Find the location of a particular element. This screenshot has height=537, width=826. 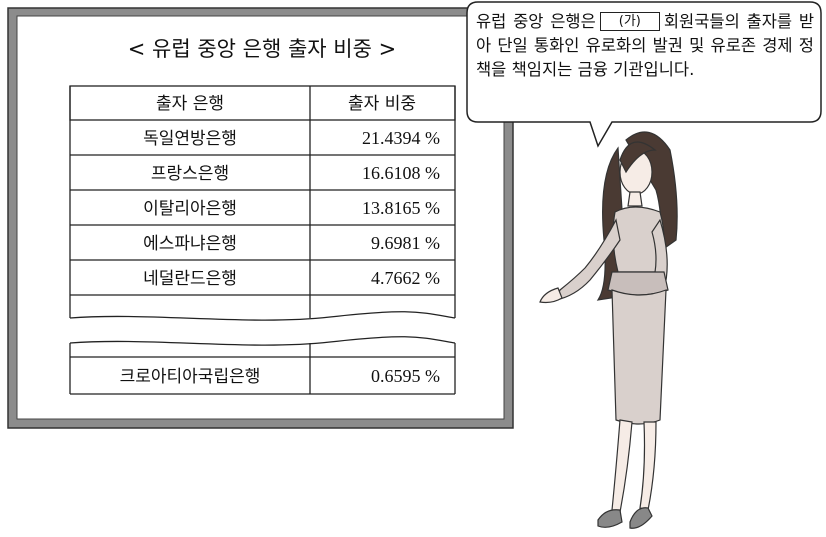

bank-cell: 독일연방은행 is located at coordinates (190, 139).